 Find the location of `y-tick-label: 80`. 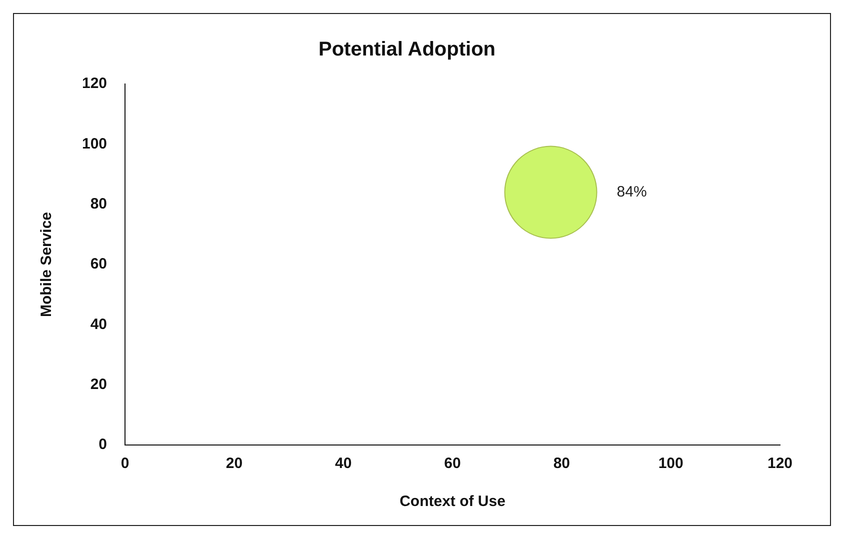

y-tick-label: 80 is located at coordinates (99, 203).